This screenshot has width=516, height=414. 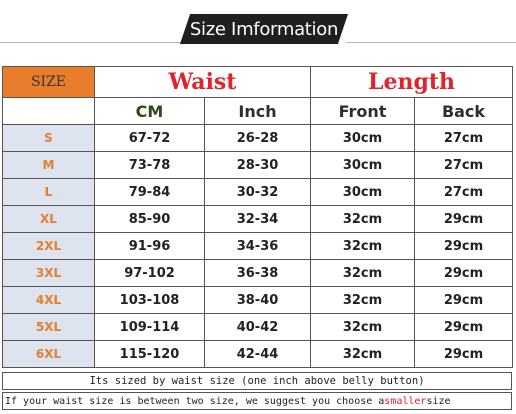 I want to click on inch-cell: 42-44, so click(x=257, y=354).